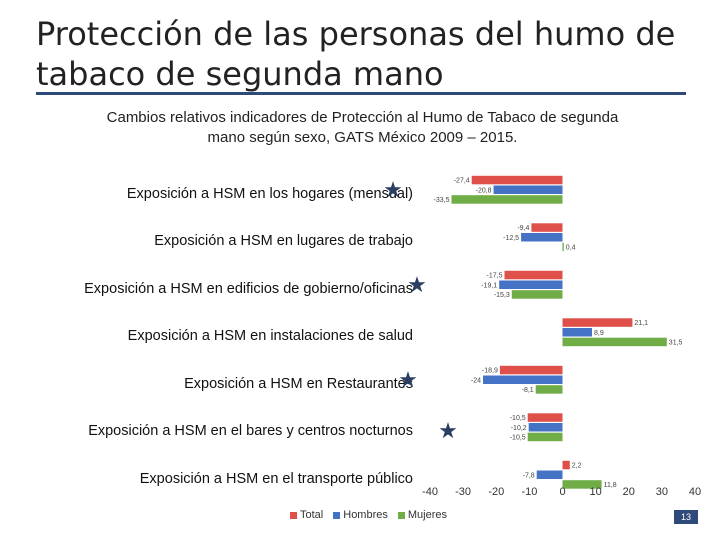 The width and height of the screenshot is (720, 540). Describe the element at coordinates (484, 190) in the screenshot. I see `data-label: -20,8` at that location.